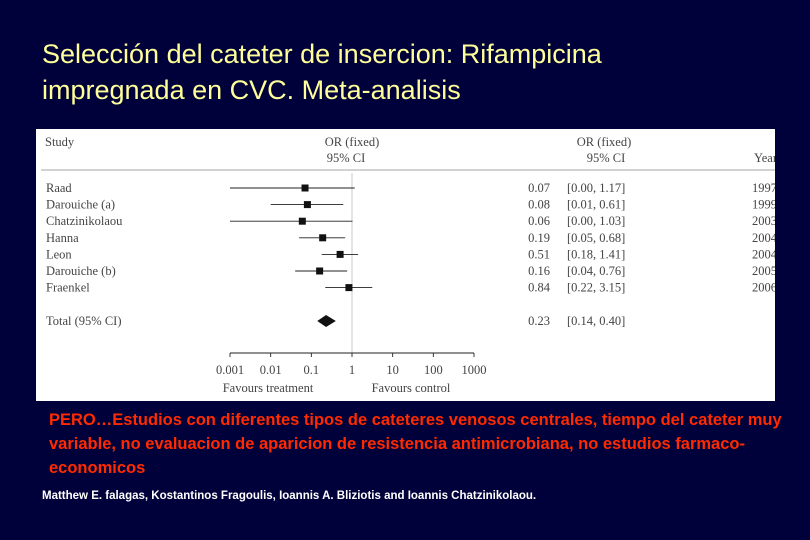  I want to click on plot-header: OR (fixed), so click(352, 142).